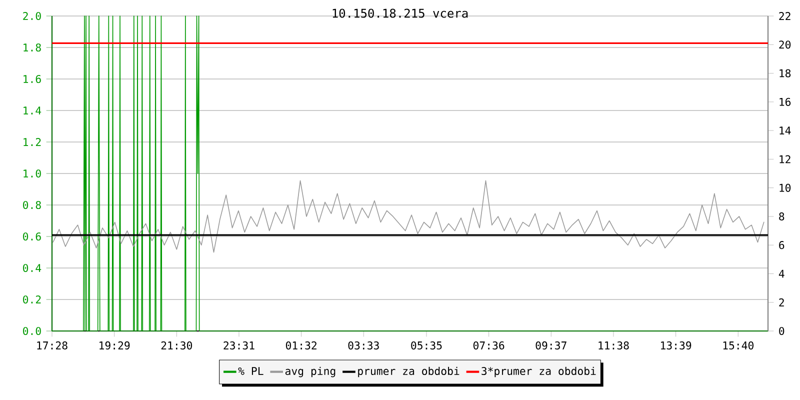  What do you see at coordinates (52, 345) in the screenshot?
I see `x-tick-label: 17:28` at bounding box center [52, 345].